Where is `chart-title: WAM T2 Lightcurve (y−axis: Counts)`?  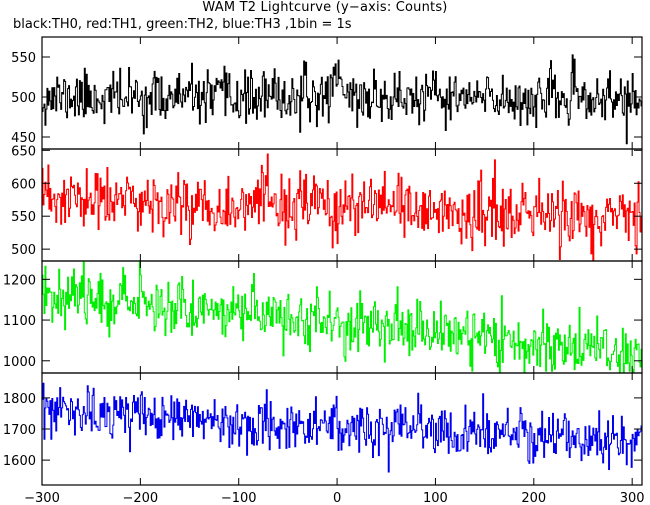
chart-title: WAM T2 Lightcurve (y−axis: Counts) is located at coordinates (325, 7).